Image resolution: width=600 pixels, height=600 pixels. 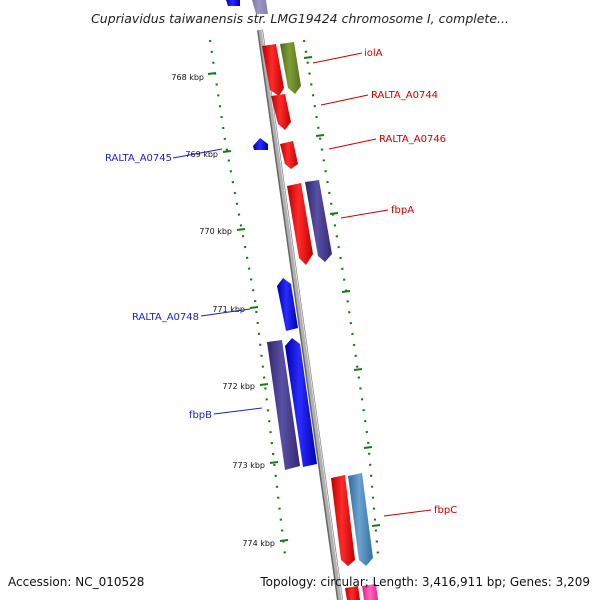 I want to click on gene-label: fbpB, so click(x=200, y=415).